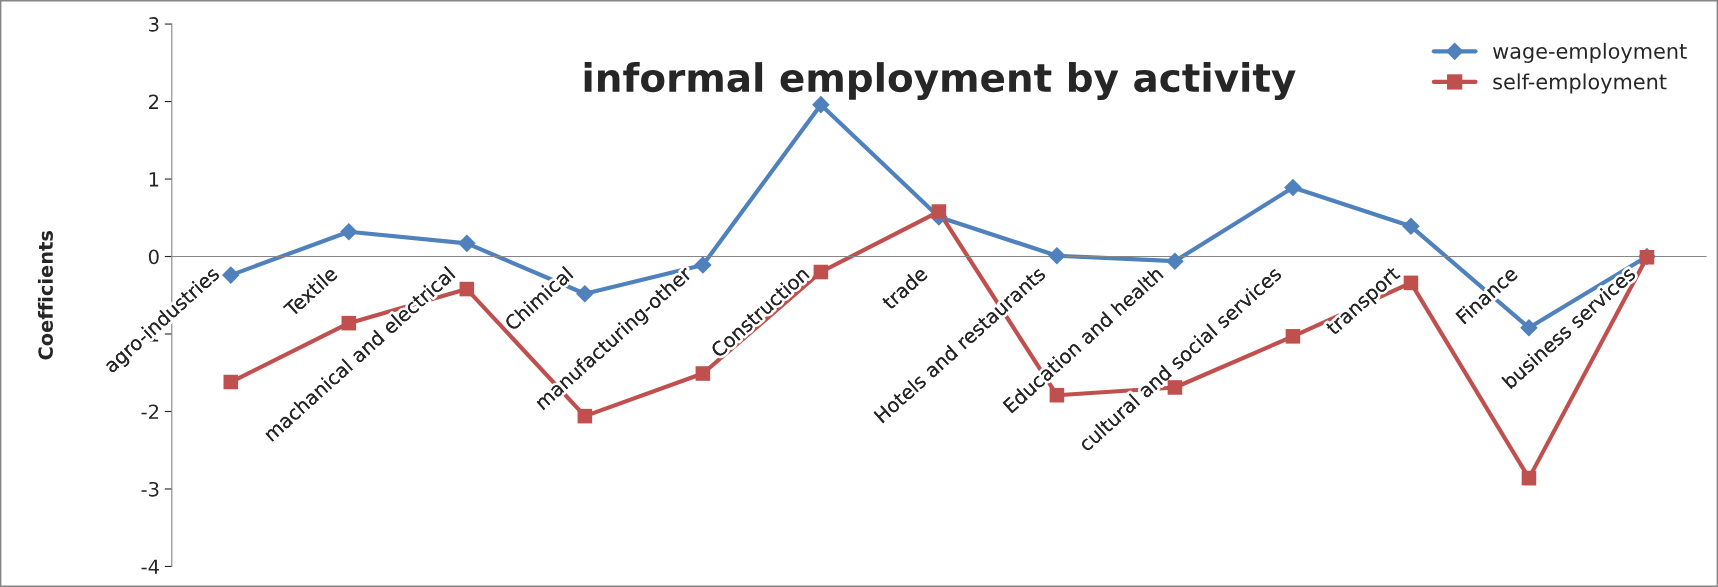 This screenshot has width=1718, height=587. I want to click on y-tick-label: -3, so click(150, 489).